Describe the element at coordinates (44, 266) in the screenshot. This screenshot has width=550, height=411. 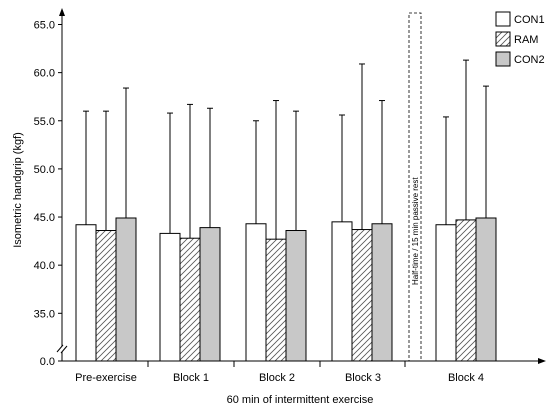
I see `y-tick-label: 40.0` at that location.